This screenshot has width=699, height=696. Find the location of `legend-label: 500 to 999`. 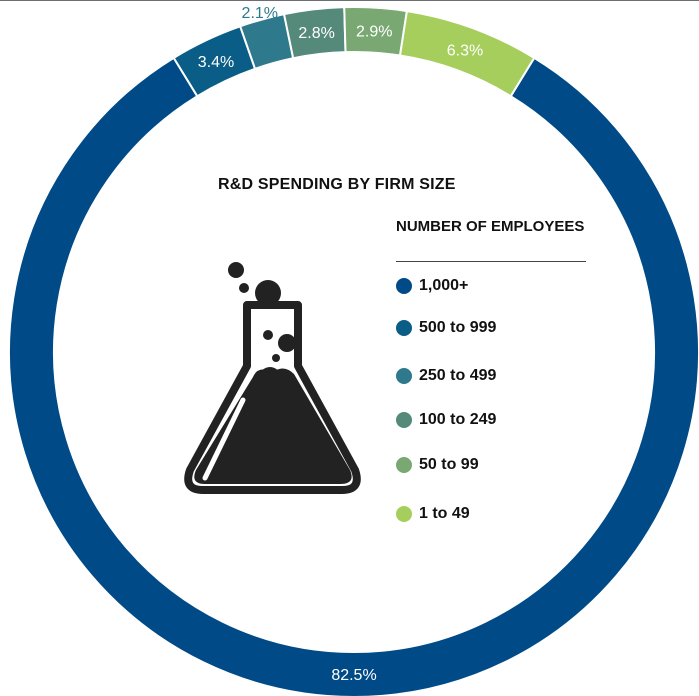

legend-label: 500 to 999 is located at coordinates (458, 327).